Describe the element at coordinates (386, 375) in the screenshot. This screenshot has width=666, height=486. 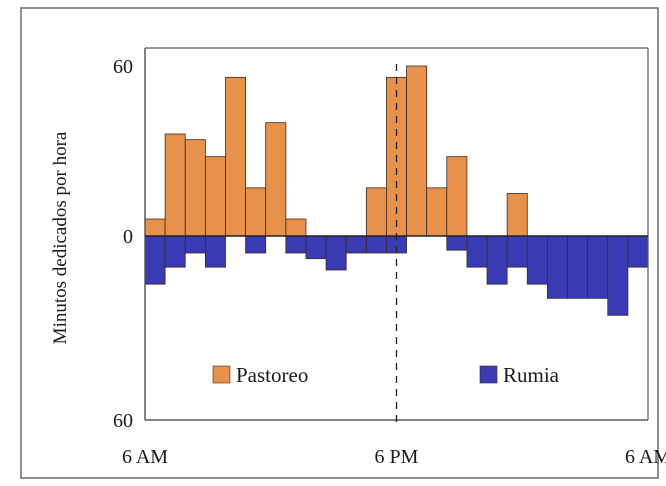
I see `legend: Pastoreo Rumia` at that location.